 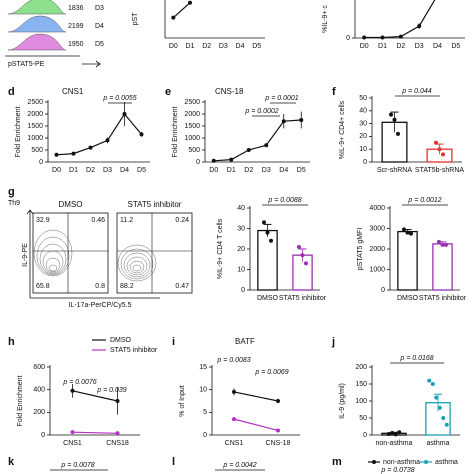 What do you see at coordinates (182, 286) in the screenshot?
I see `quadrant-value: 0.47` at bounding box center [182, 286].